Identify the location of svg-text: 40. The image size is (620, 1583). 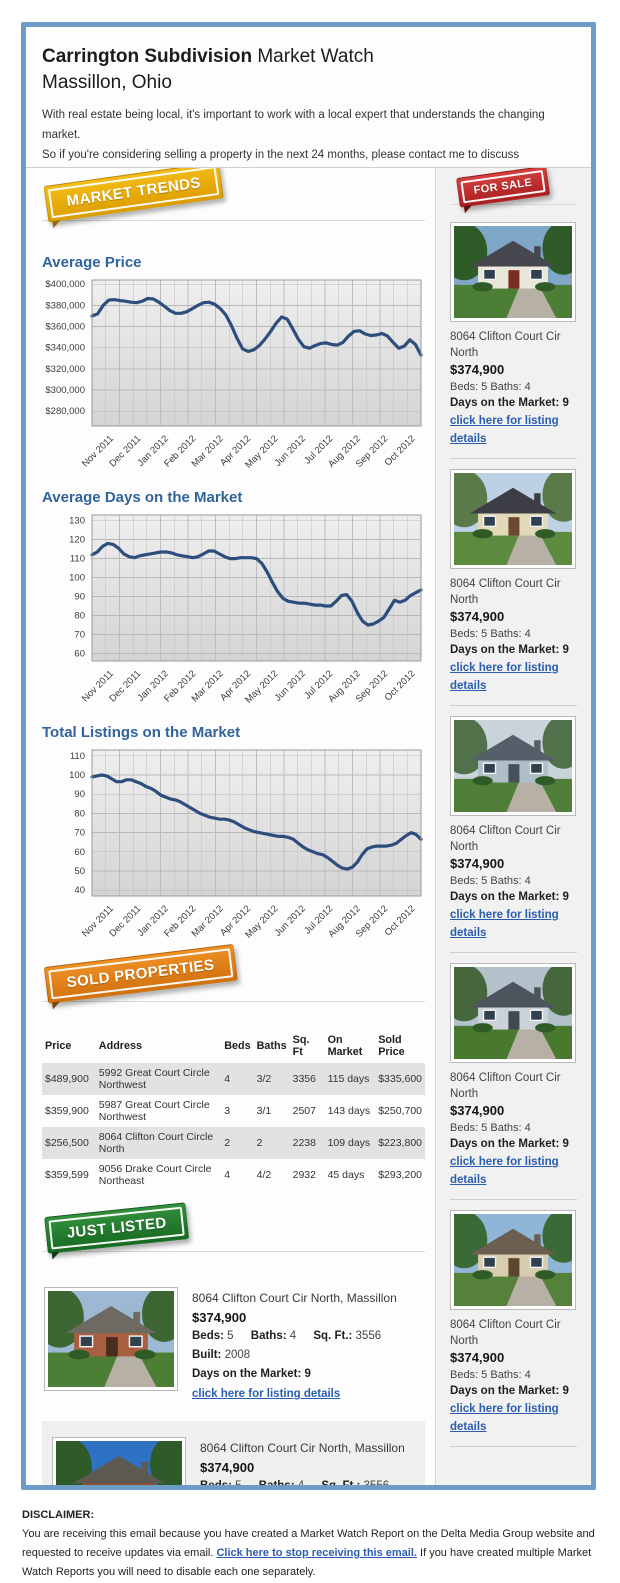
(79, 890).